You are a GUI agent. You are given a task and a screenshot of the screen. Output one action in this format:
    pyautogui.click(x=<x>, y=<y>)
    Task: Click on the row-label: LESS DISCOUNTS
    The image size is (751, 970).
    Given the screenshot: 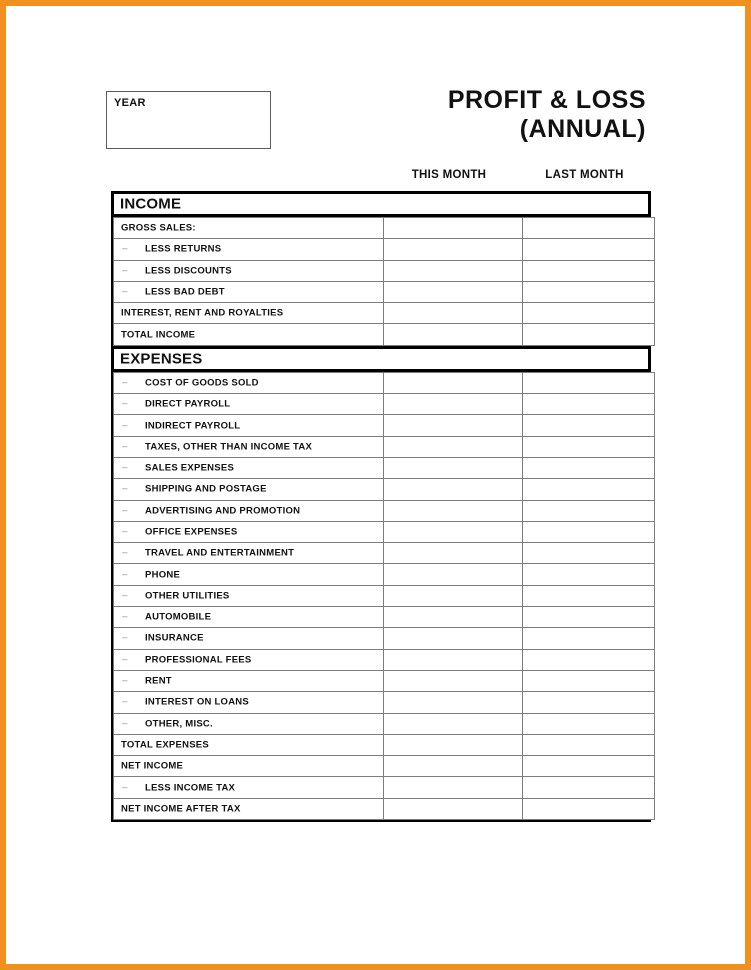 What is the action you would take?
    pyautogui.click(x=188, y=271)
    